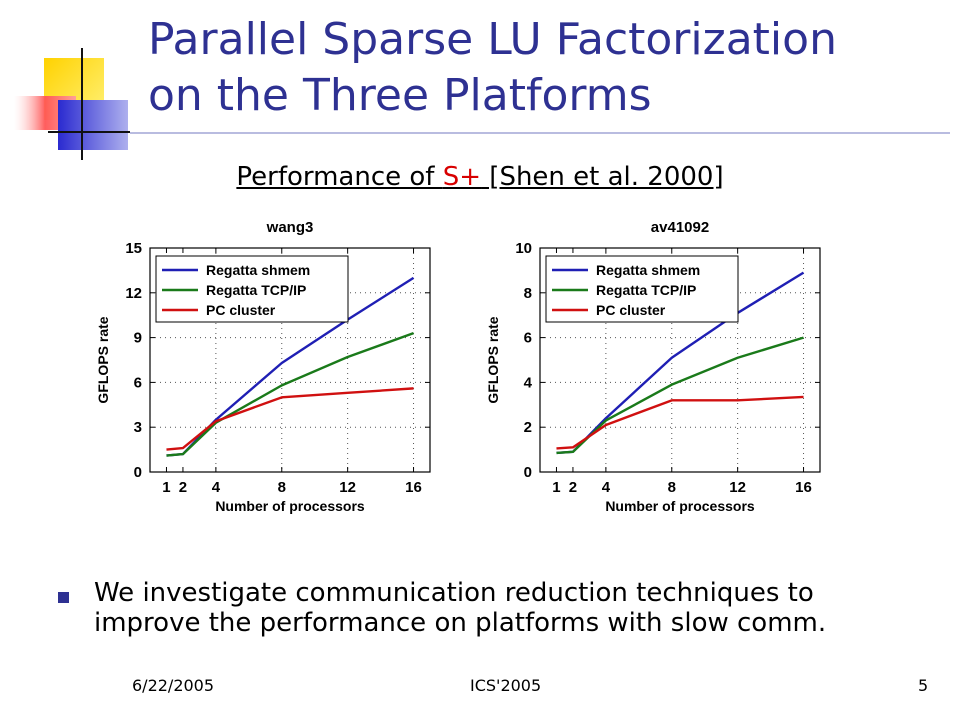 Image resolution: width=960 pixels, height=720 pixels. I want to click on y-tick-label: 8, so click(528, 293).